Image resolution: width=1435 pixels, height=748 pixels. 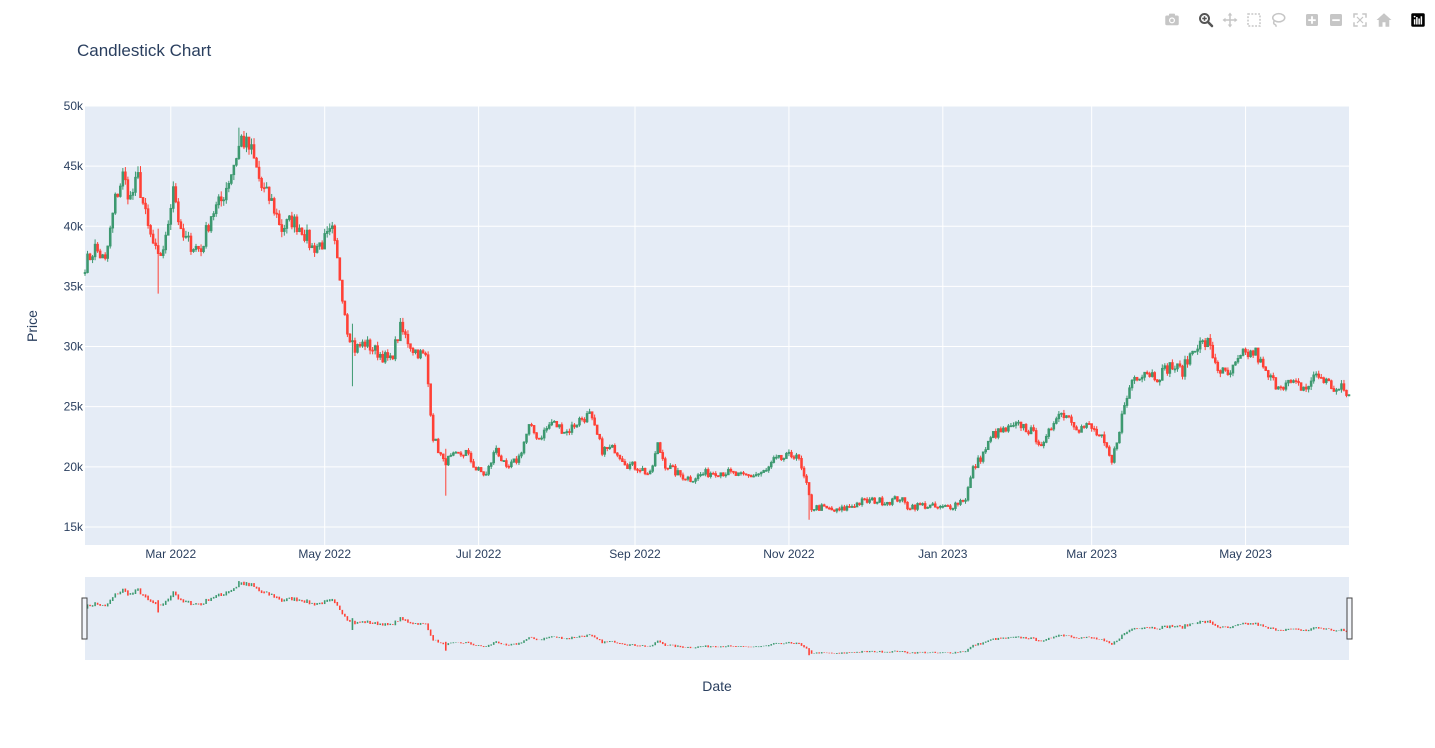 What do you see at coordinates (1206, 20) in the screenshot?
I see `zoom-icon` at bounding box center [1206, 20].